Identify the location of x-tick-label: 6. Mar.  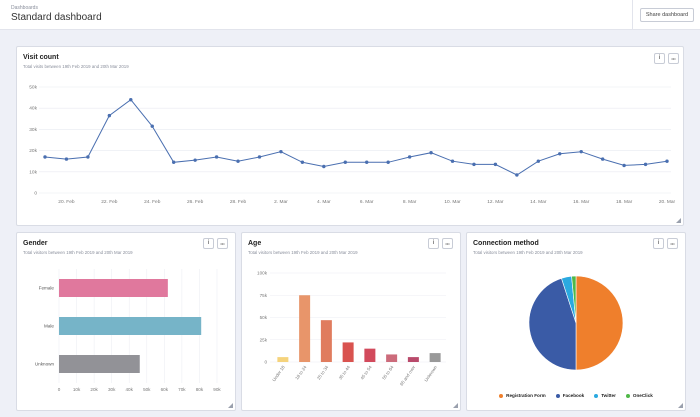
(367, 202).